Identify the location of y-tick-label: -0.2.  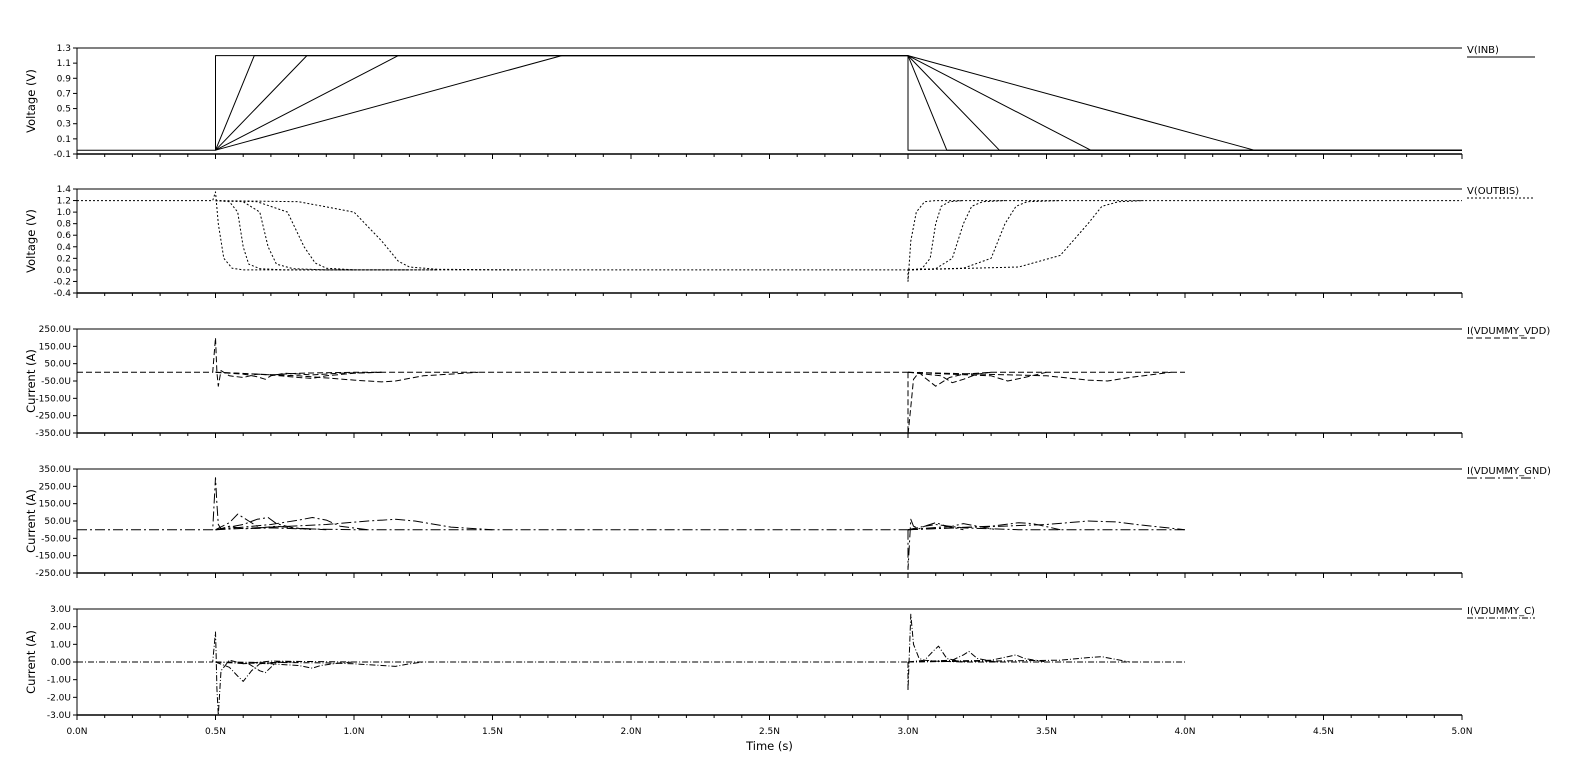
(62, 282).